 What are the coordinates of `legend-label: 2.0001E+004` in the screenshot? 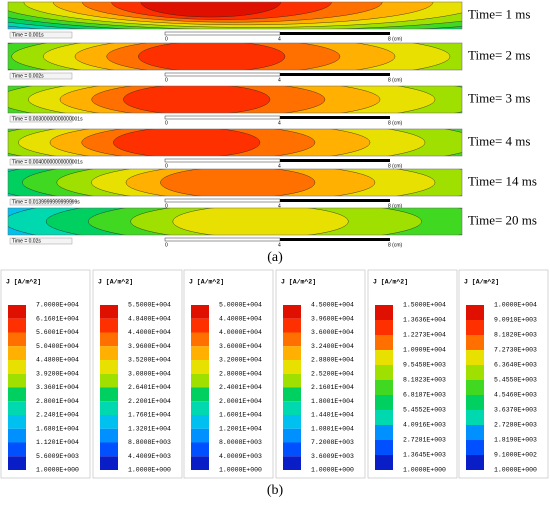 It's located at (240, 401).